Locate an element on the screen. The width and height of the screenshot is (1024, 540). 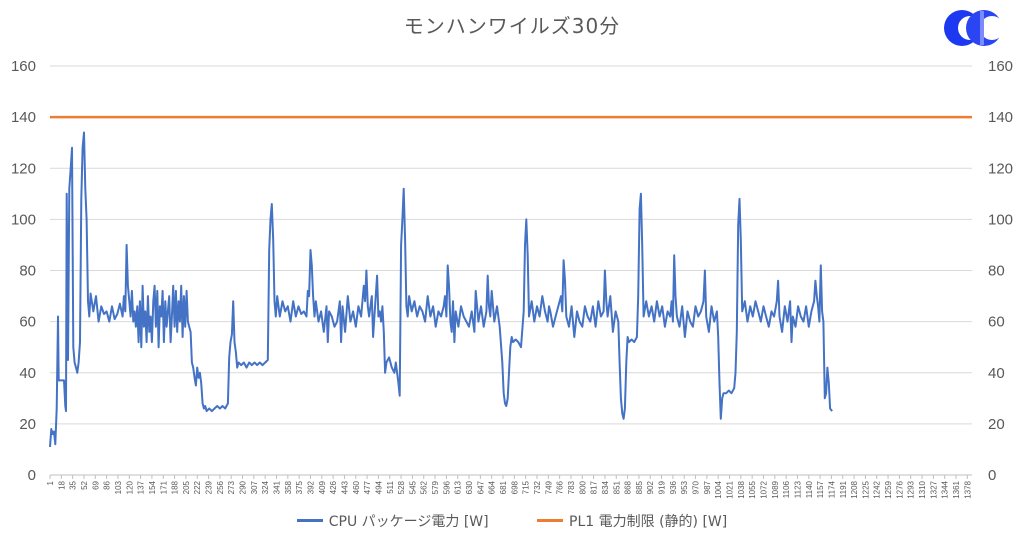
x-tick-1123: 1123 is located at coordinates (797, 489).